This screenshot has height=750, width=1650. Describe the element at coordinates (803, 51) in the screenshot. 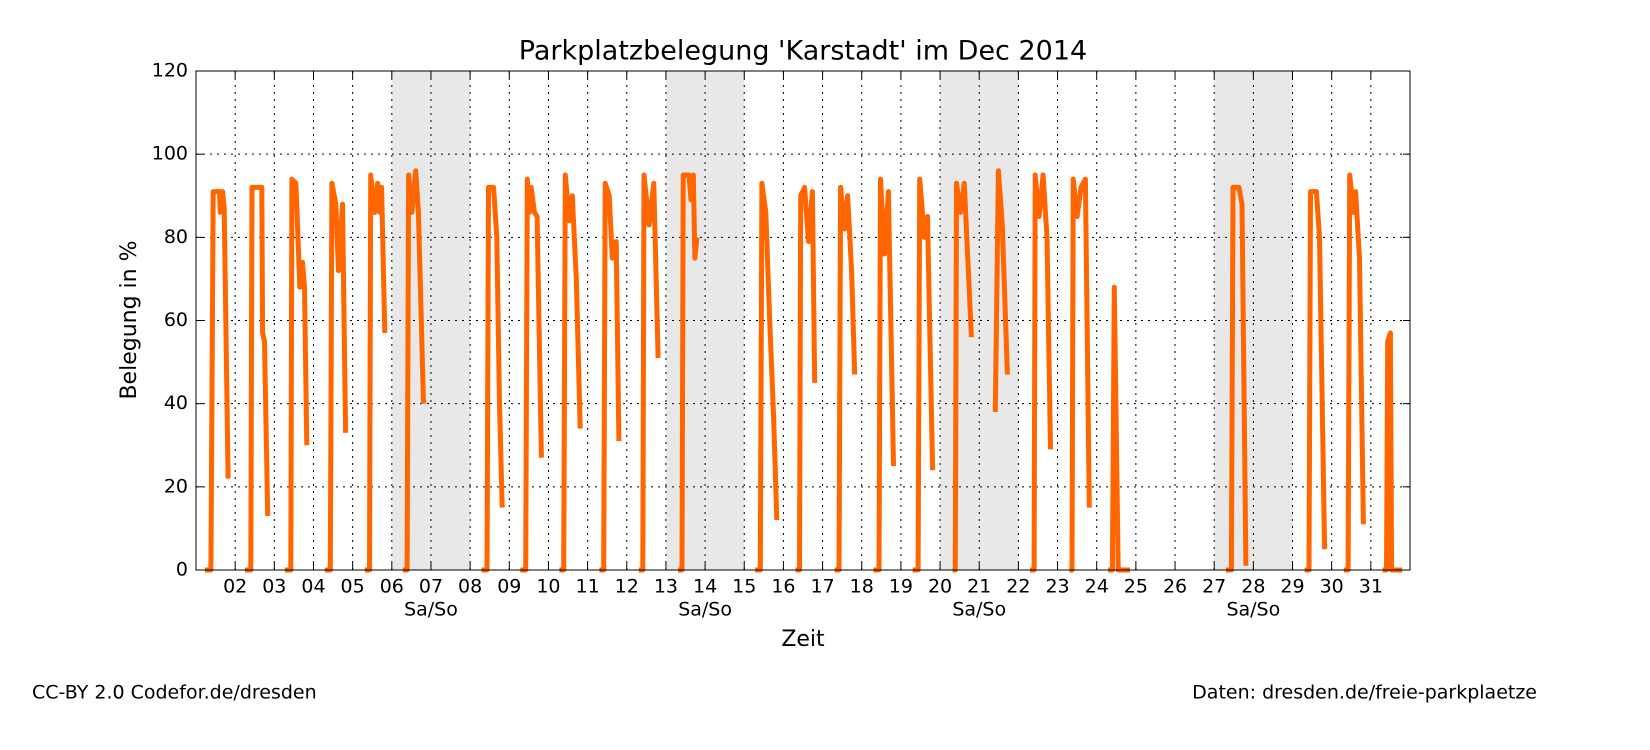

I see `chart-title: Parkplatzbelegung 'Karstadt' im Dec 2014` at that location.